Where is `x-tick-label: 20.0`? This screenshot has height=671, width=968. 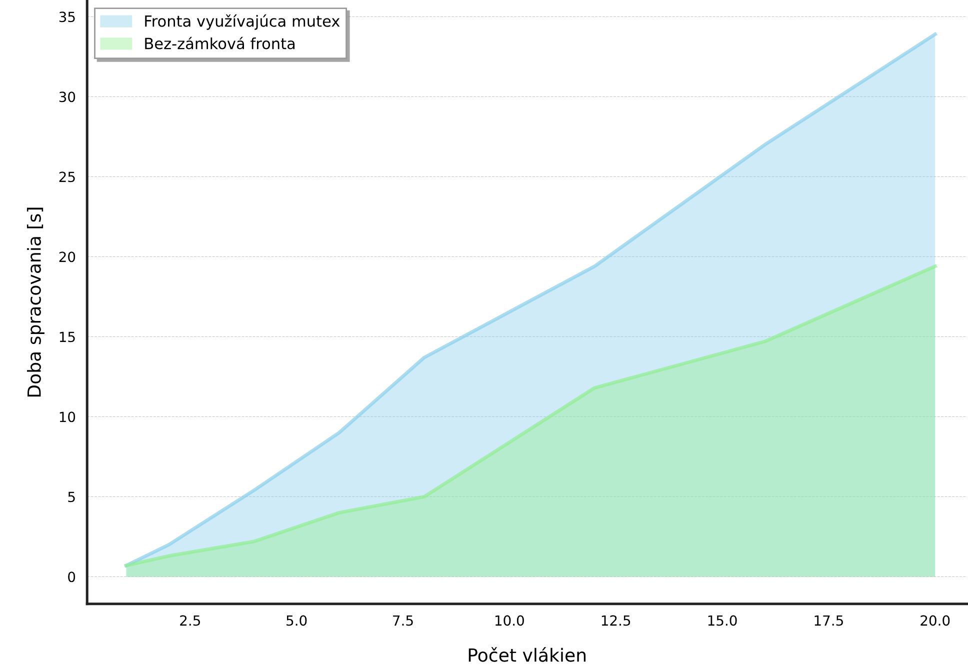
x-tick-label: 20.0 is located at coordinates (935, 620).